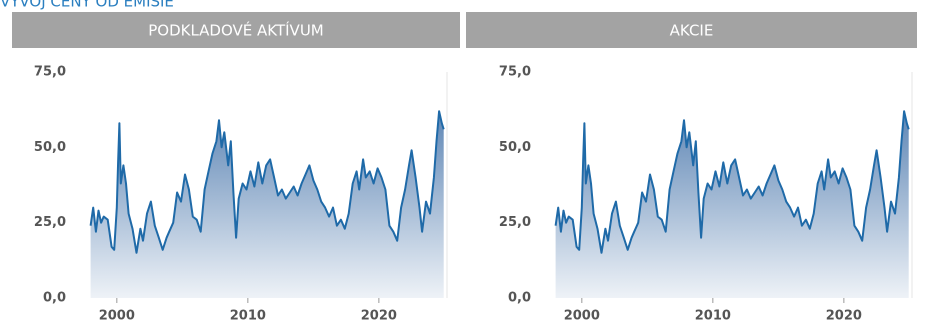 Image resolution: width=929 pixels, height=333 pixels. I want to click on page-heading: VÝVOJ CENY OD EMISIE, so click(87, 5).